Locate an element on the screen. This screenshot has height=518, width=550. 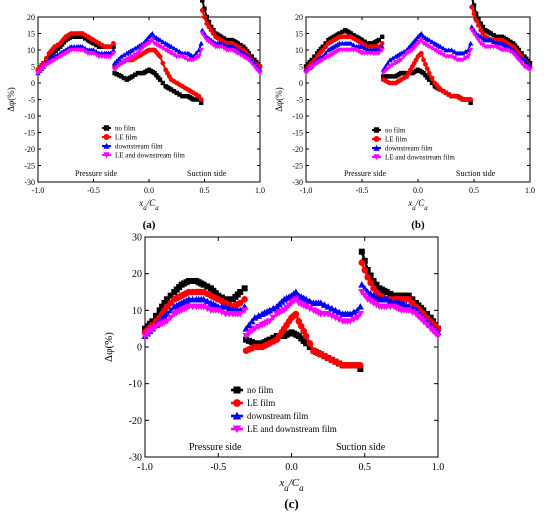
x-axis-label: xa/Ca is located at coordinates (417, 205).